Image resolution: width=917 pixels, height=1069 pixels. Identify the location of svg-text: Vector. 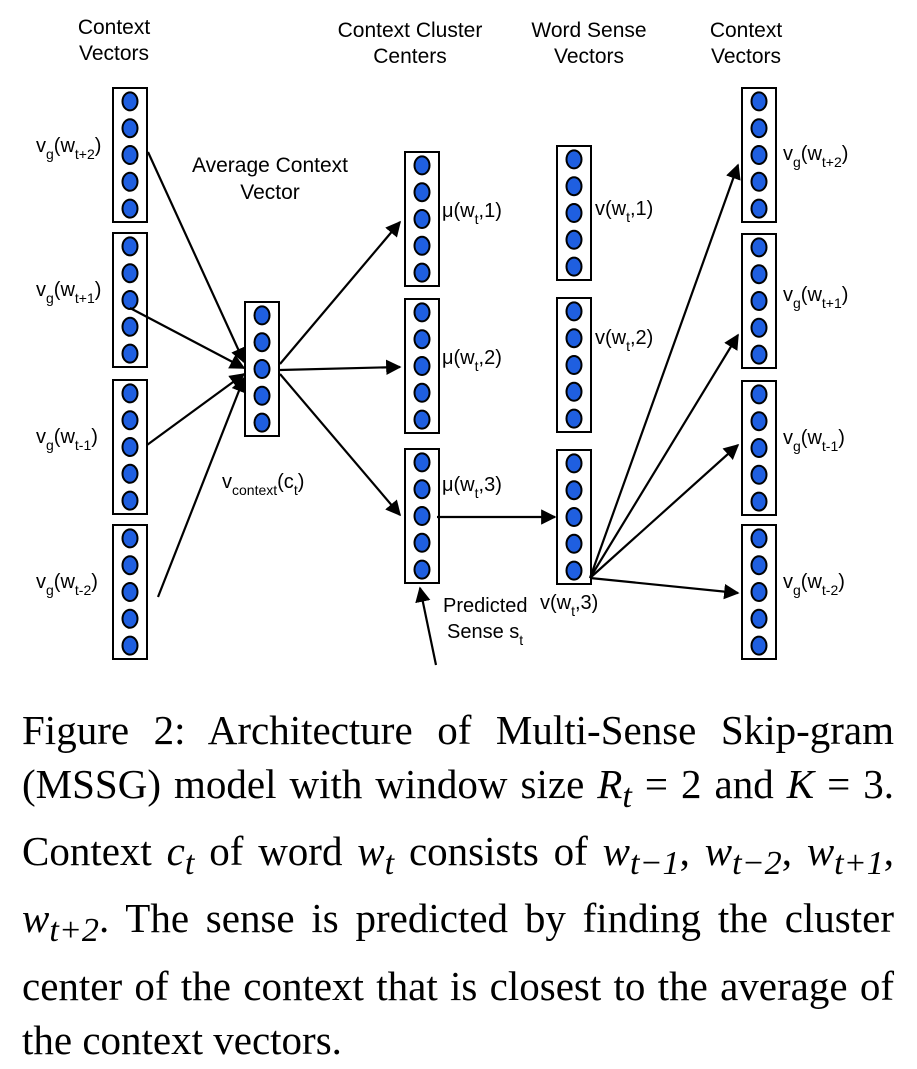
(270, 192).